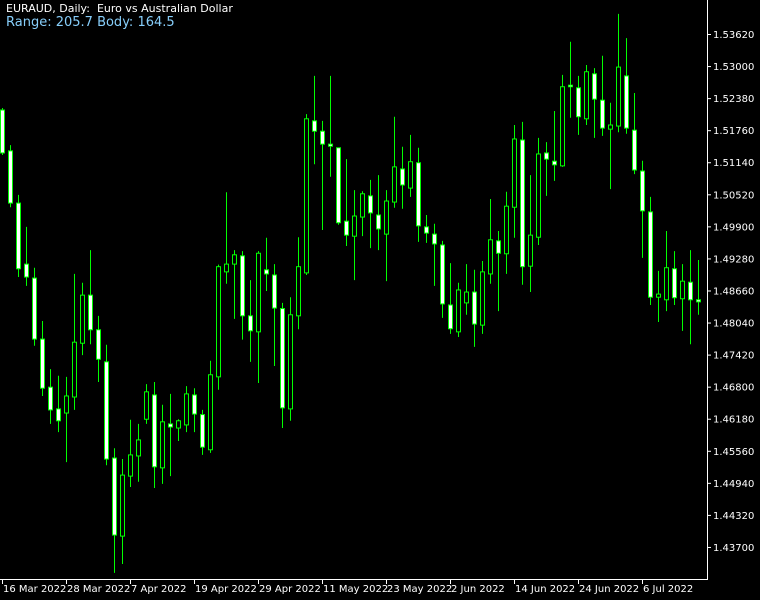 The height and width of the screenshot is (600, 760). What do you see at coordinates (226, 589) in the screenshot?
I see `time-tick-label: 19 Apr 2022` at bounding box center [226, 589].